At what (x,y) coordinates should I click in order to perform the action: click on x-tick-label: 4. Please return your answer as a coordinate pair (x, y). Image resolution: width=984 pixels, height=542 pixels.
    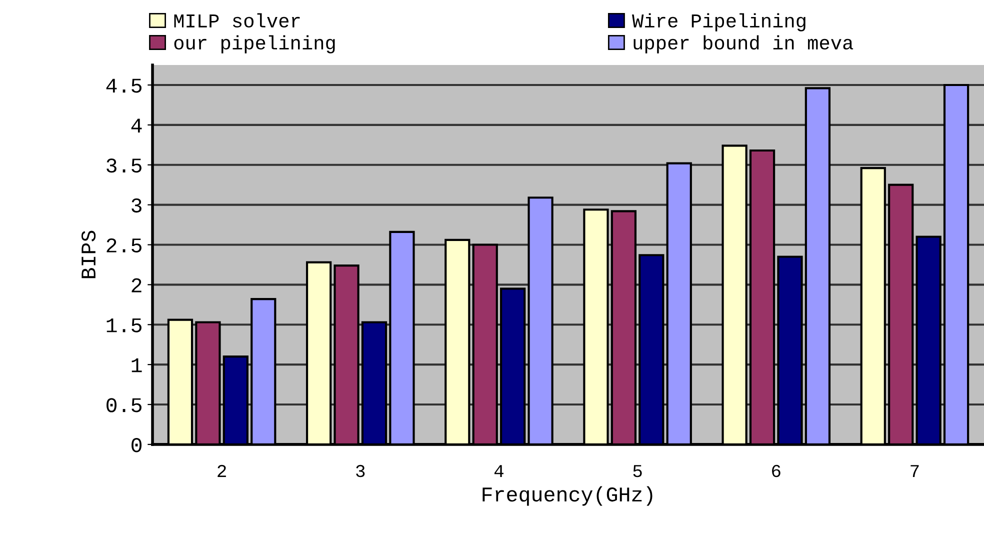
    Looking at the image, I should click on (499, 471).